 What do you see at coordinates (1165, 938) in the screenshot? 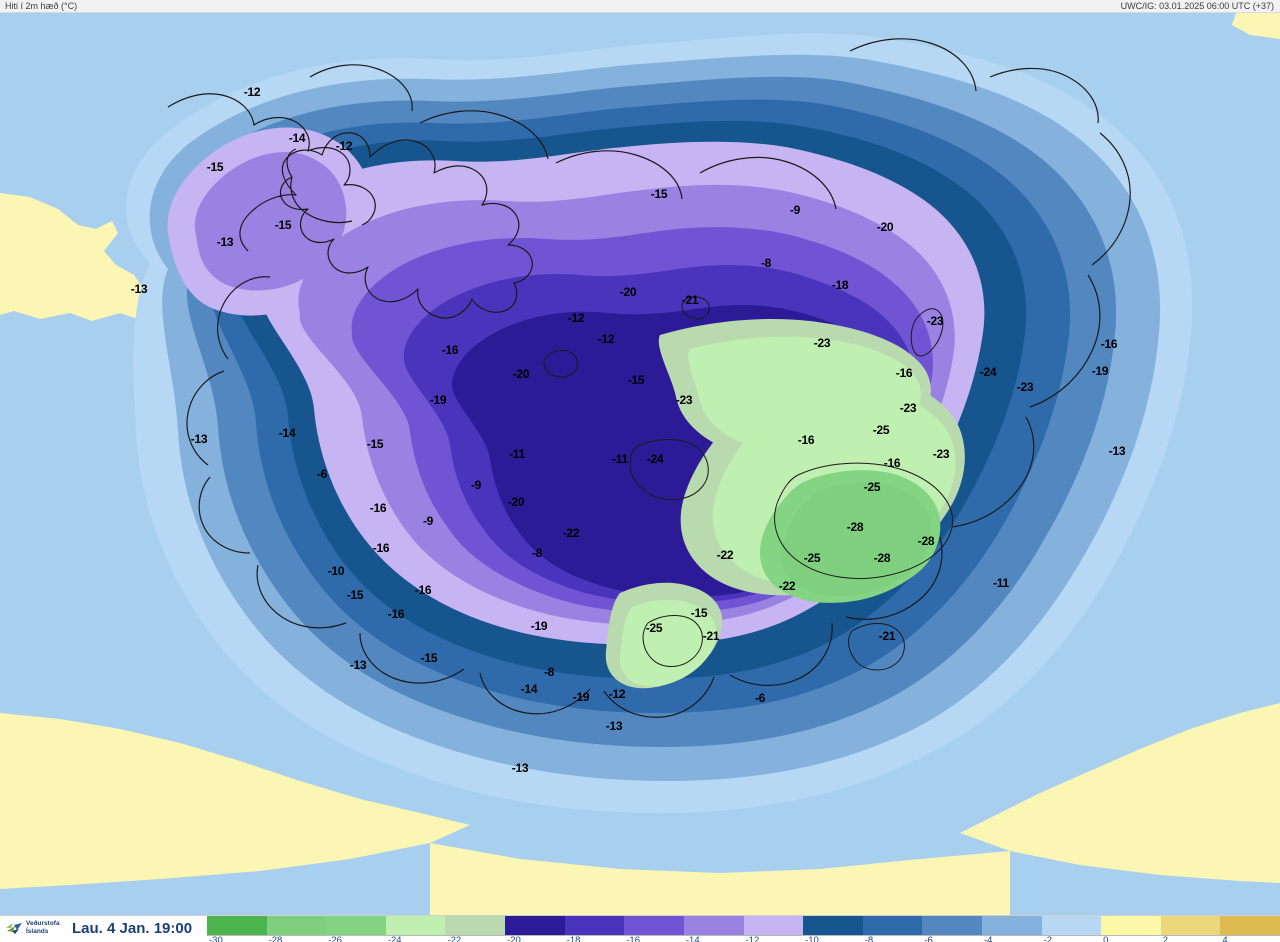
I see `colorbar-tick-2: 2` at bounding box center [1165, 938].